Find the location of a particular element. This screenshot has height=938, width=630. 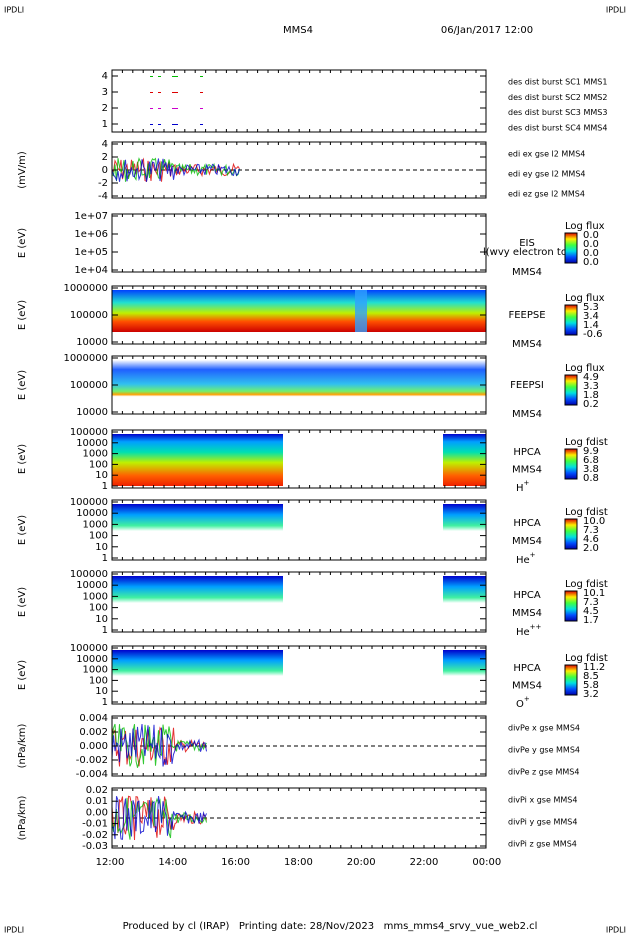

y-tick-label: 0.000 is located at coordinates (93, 746).